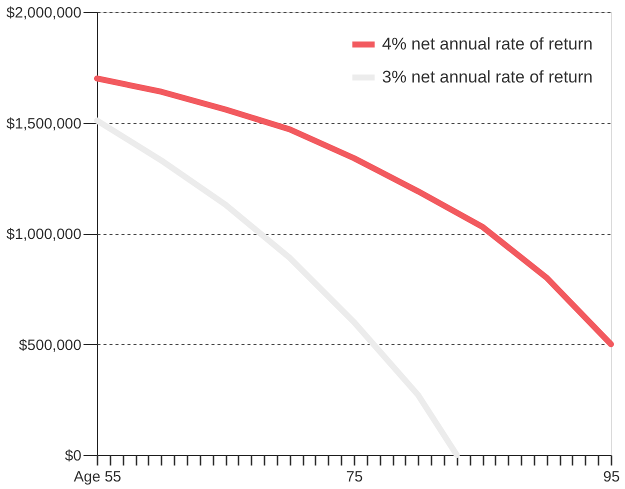  Describe the element at coordinates (44, 234) in the screenshot. I see `y-tick-label: $1,000,000` at that location.